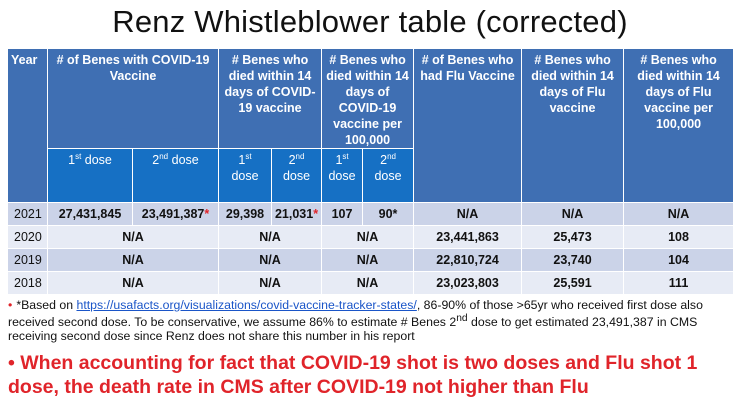  Describe the element at coordinates (679, 237) in the screenshot. I see `cell-flu-rate: 108` at that location.